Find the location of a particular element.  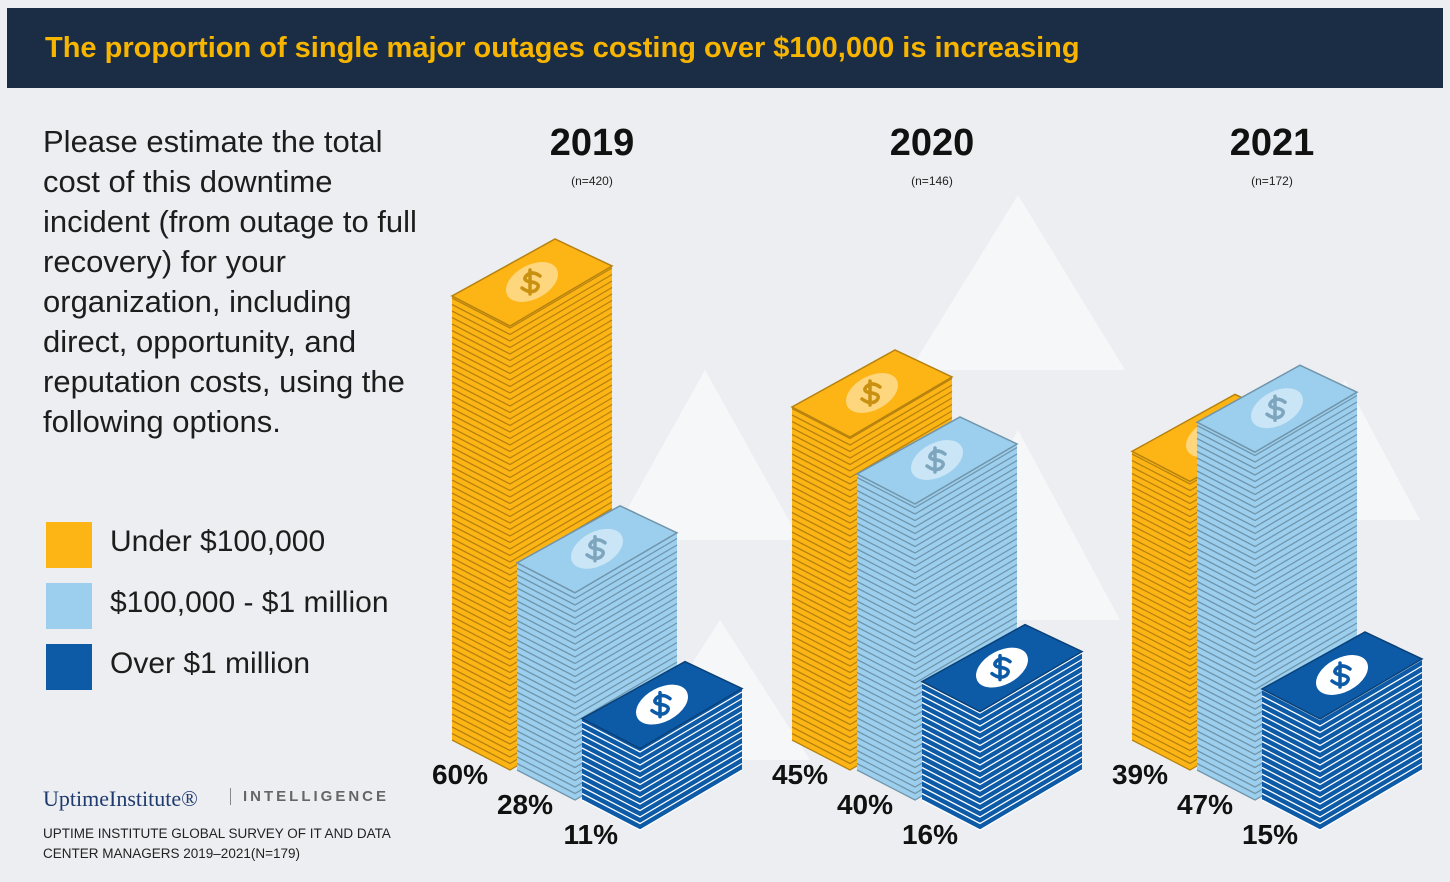

sample-size: (n=420) is located at coordinates (592, 181).